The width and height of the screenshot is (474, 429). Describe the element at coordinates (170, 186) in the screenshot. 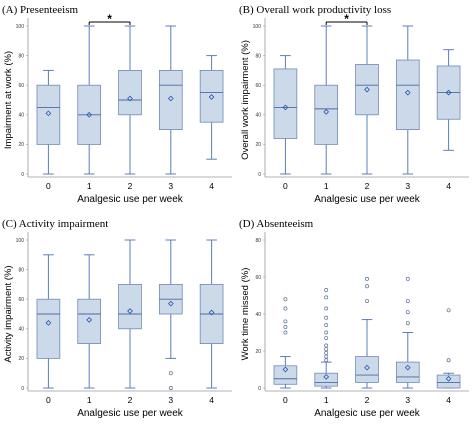

I see `x-tick-label: 3` at that location.